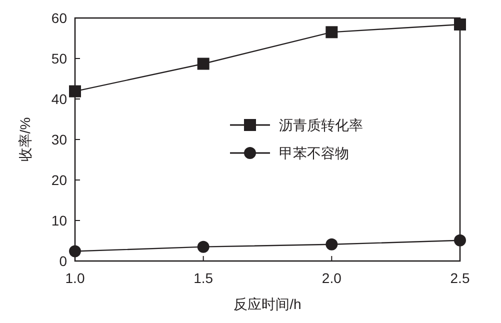 The width and height of the screenshot is (501, 323). Describe the element at coordinates (59, 58) in the screenshot. I see `y-tick-label: 50` at that location.